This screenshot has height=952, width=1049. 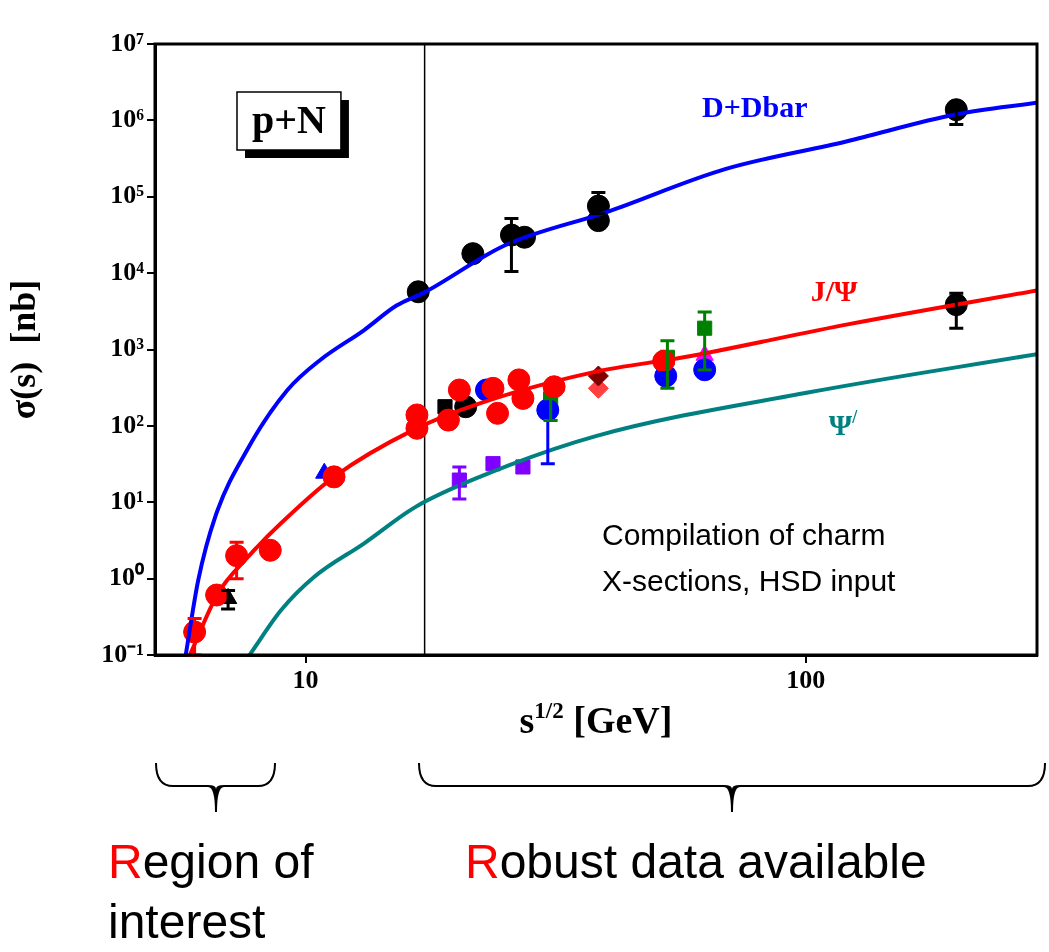 What do you see at coordinates (127, 424) in the screenshot?
I see `y-tick-label: 10²` at bounding box center [127, 424].